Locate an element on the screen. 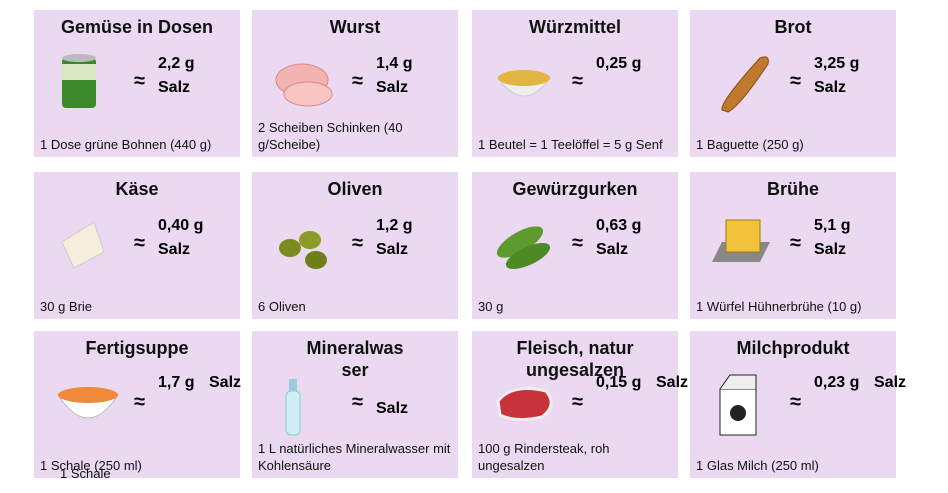 Image resolution: width=948 pixels, height=493 pixels. salt-amount: 0,15 g is located at coordinates (619, 382).